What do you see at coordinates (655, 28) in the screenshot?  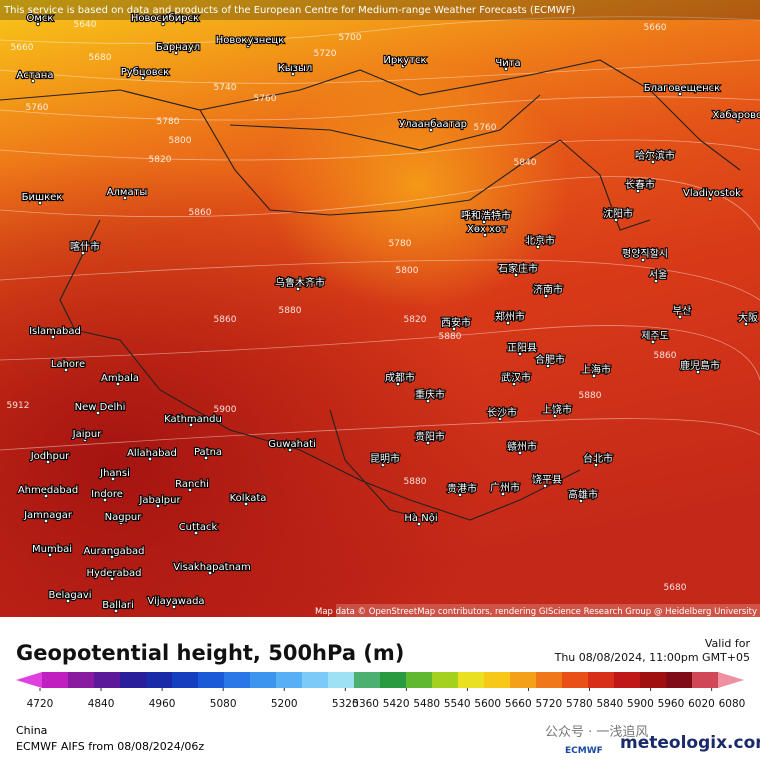 I see `contour-label: 5660` at bounding box center [655, 28].